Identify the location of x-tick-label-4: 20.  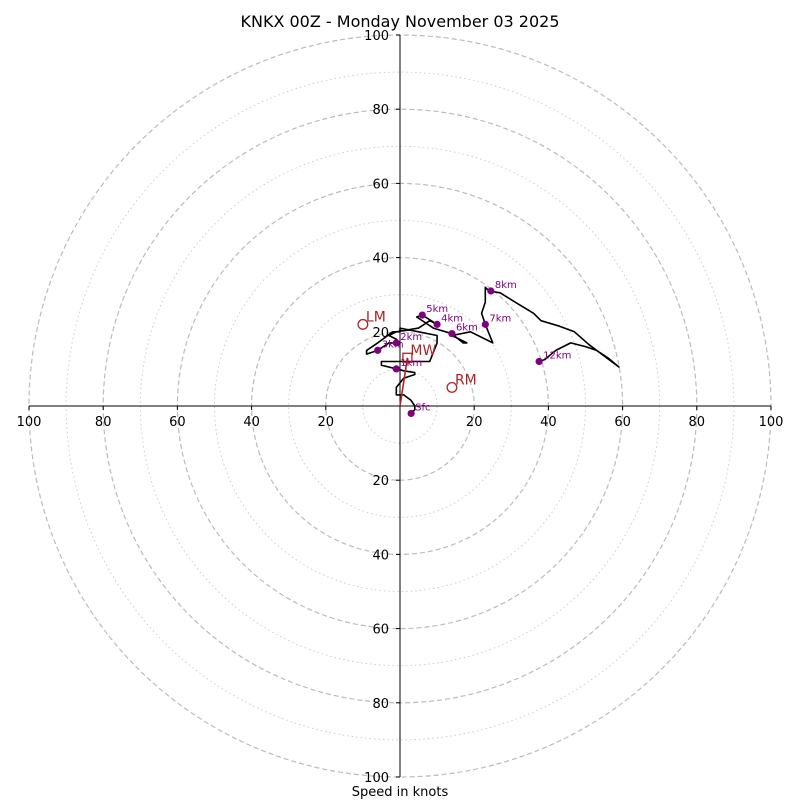
(326, 422).